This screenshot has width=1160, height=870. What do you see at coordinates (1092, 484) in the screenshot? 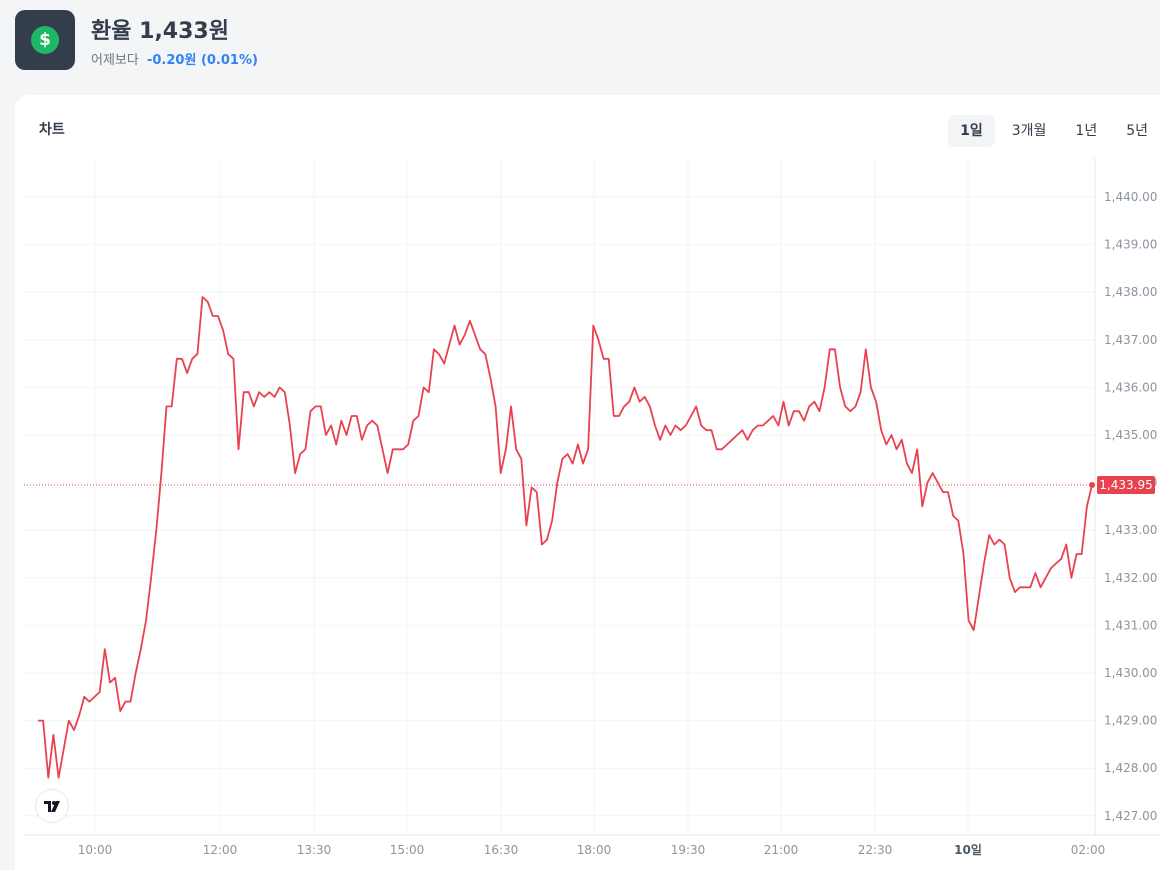
I see `current-price-dot` at bounding box center [1092, 484].